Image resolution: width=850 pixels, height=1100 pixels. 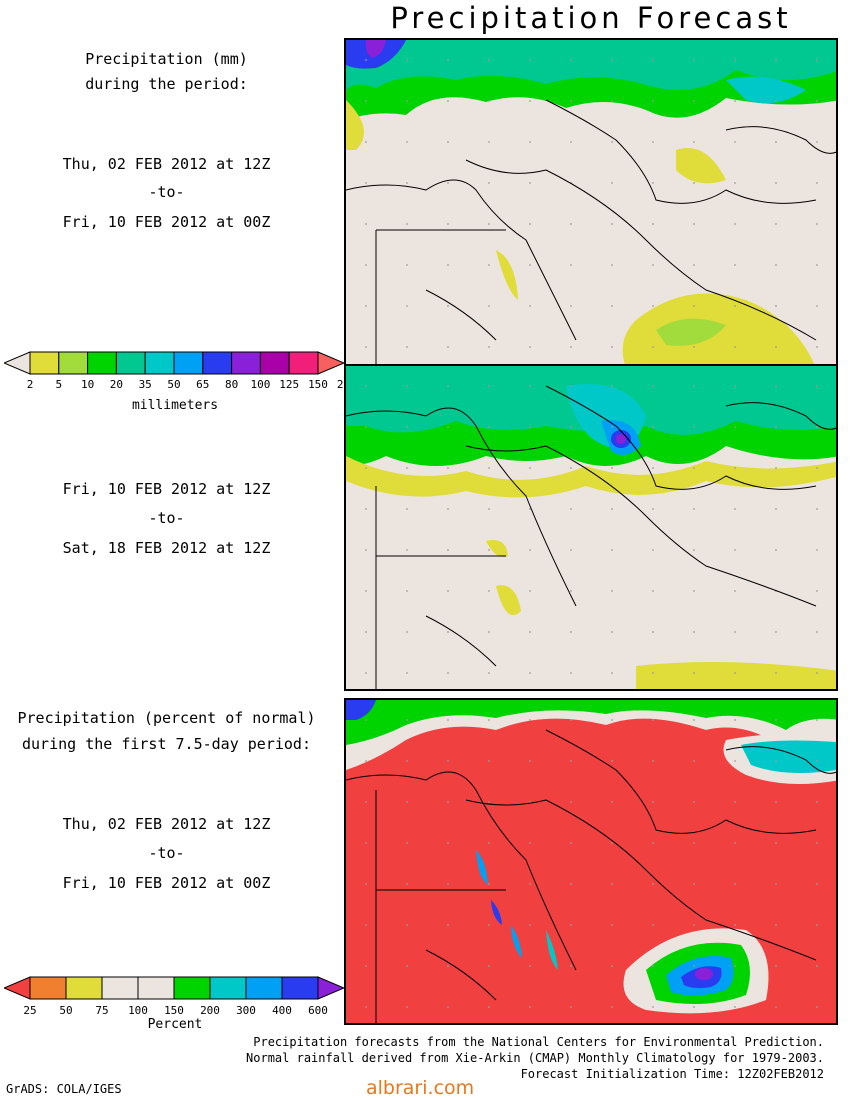 I want to click on colorbar-tick-label: 200, so click(x=210, y=1010).